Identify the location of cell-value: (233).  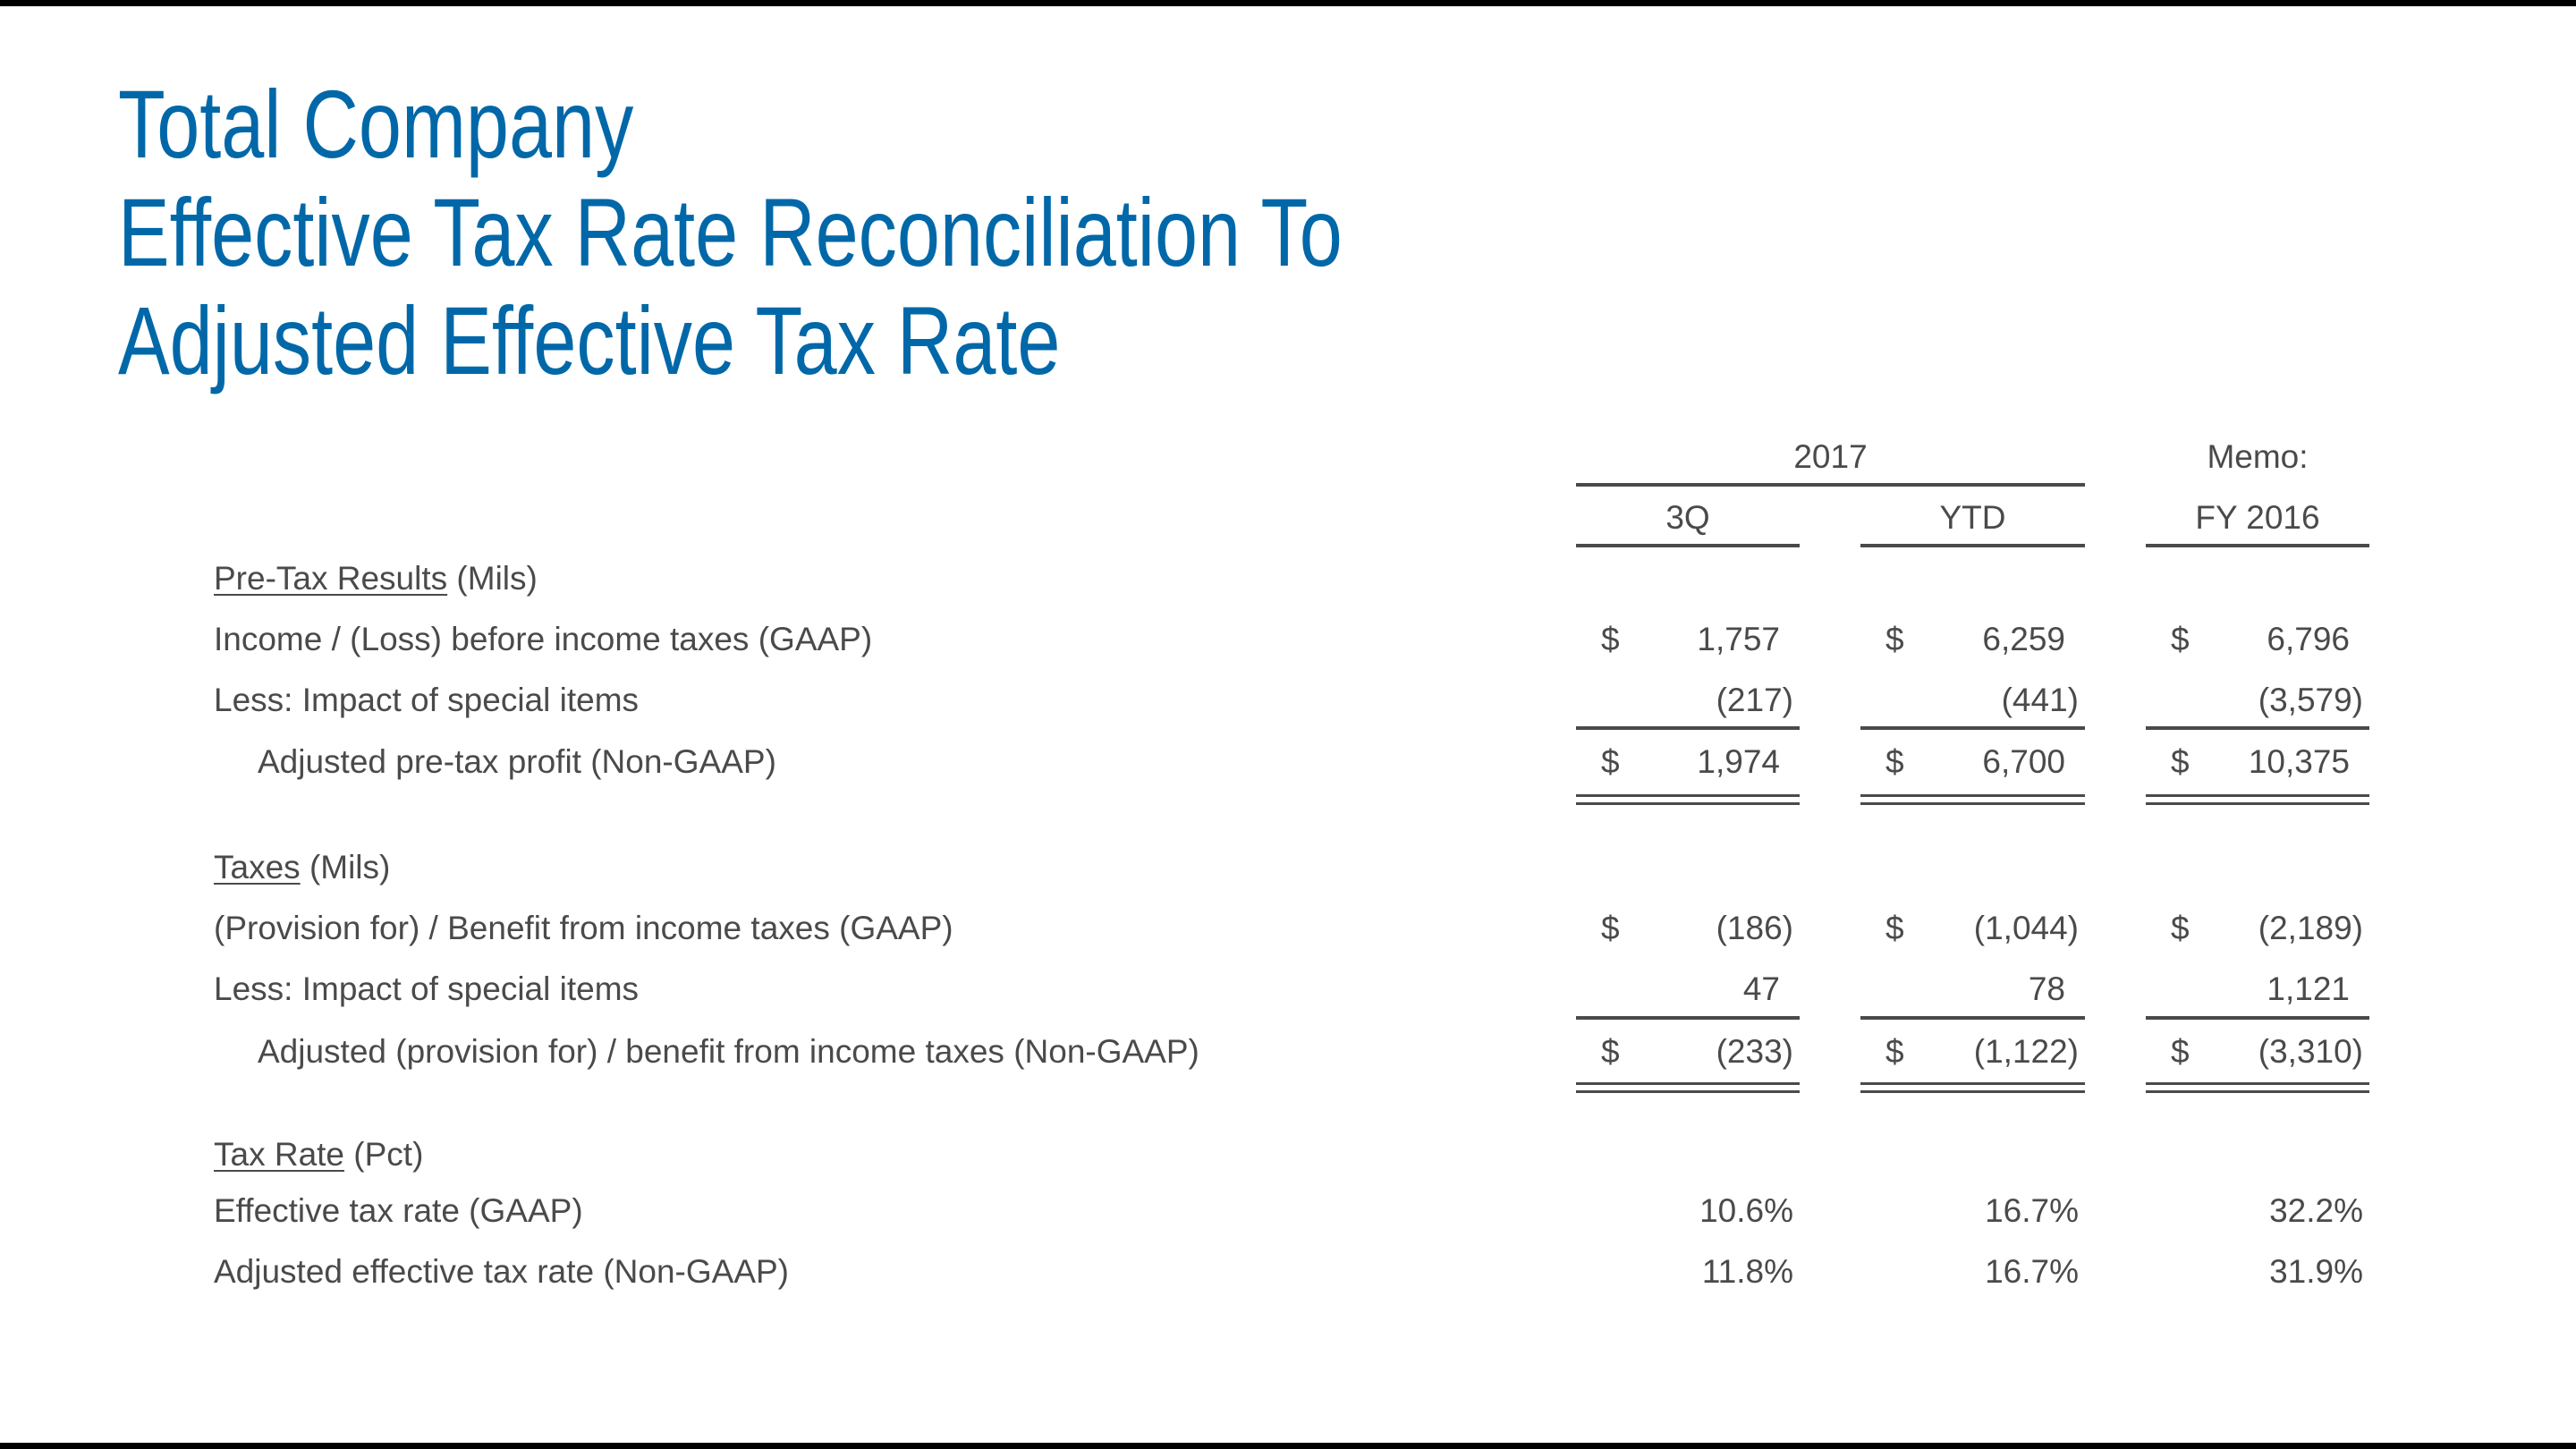
(1754, 1051).